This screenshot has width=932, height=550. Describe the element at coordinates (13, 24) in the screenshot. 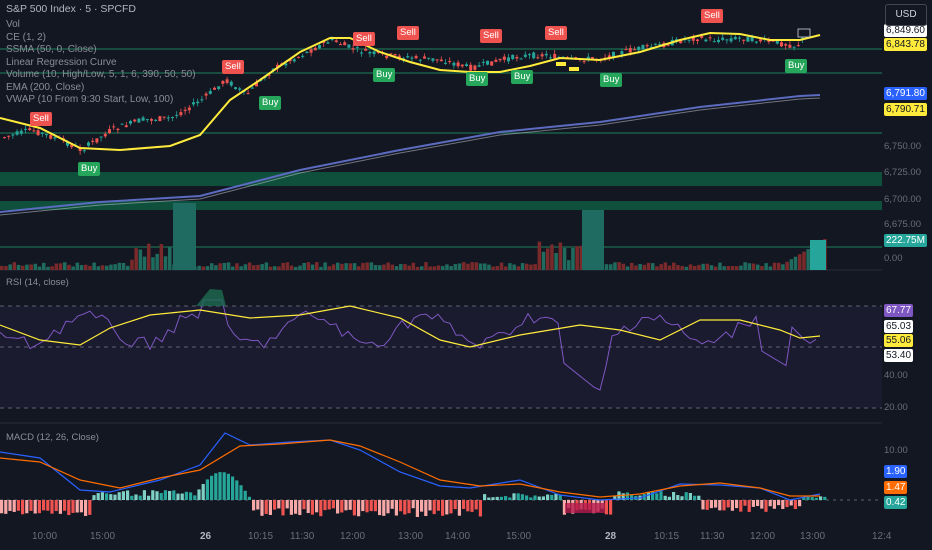

I see `legend-item: Vol` at that location.